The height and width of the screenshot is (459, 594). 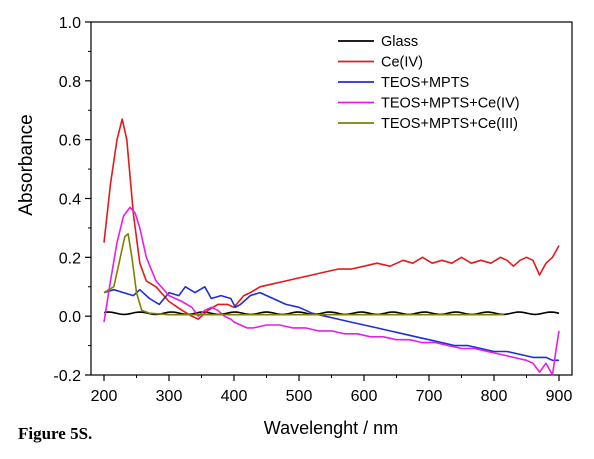 I want to click on y-axis-ticks: -0.2 0.0 0.2 0.4 0.6 0.8 1.0, so click(x=72, y=200).